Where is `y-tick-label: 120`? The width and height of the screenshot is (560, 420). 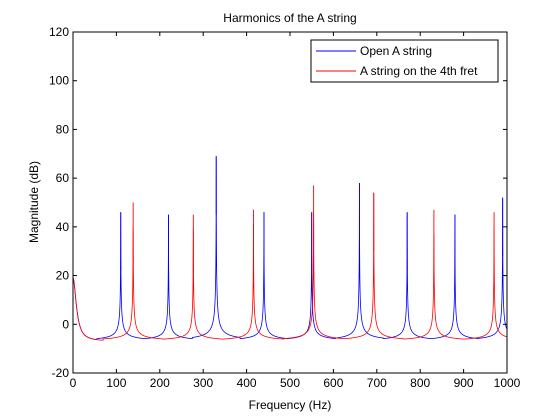
y-tick-label: 120 is located at coordinates (59, 32).